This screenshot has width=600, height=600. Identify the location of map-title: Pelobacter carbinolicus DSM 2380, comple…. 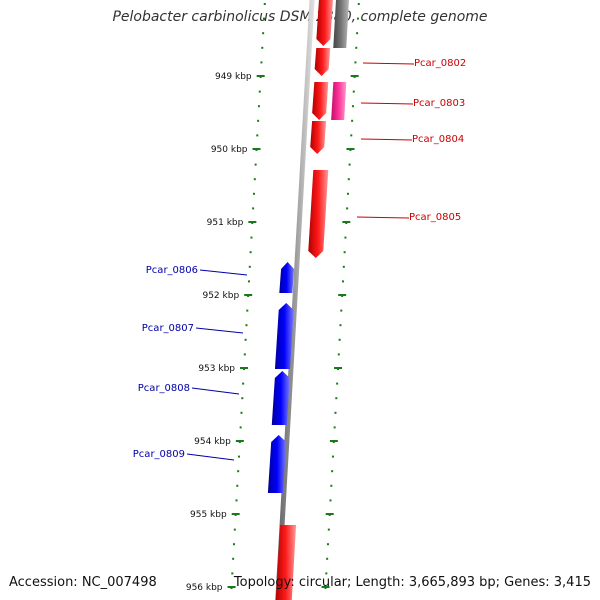
(300, 17).